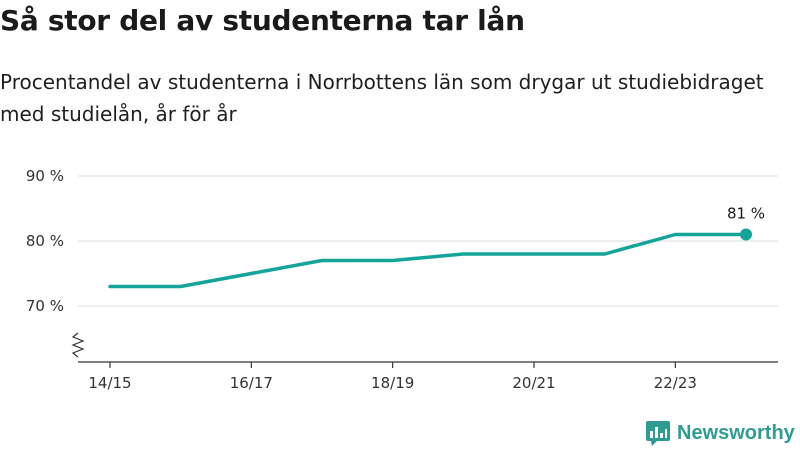  What do you see at coordinates (658, 433) in the screenshot?
I see `newsworthy-logo-icon` at bounding box center [658, 433].